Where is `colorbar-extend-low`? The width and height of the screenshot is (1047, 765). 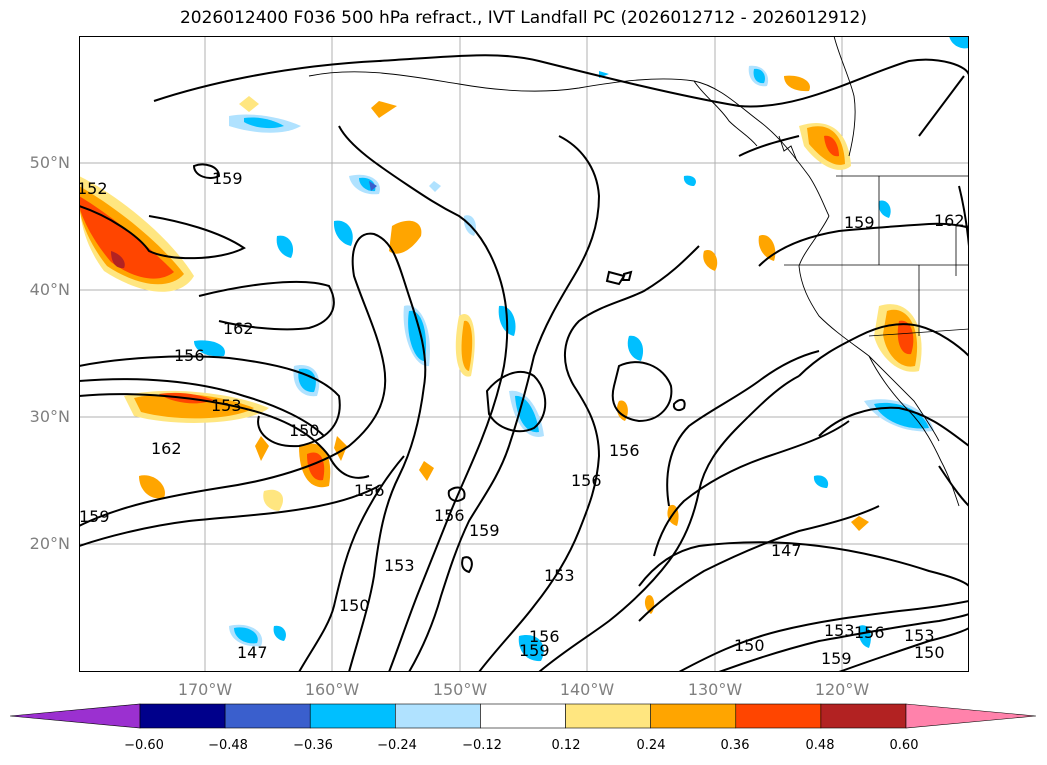 colorbar-extend-low is located at coordinates (75, 716).